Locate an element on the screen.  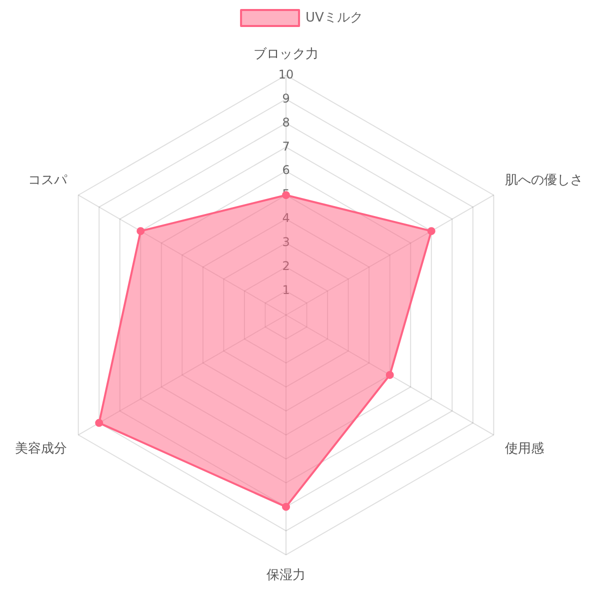
legend-label: UVミルク is located at coordinates (334, 18).